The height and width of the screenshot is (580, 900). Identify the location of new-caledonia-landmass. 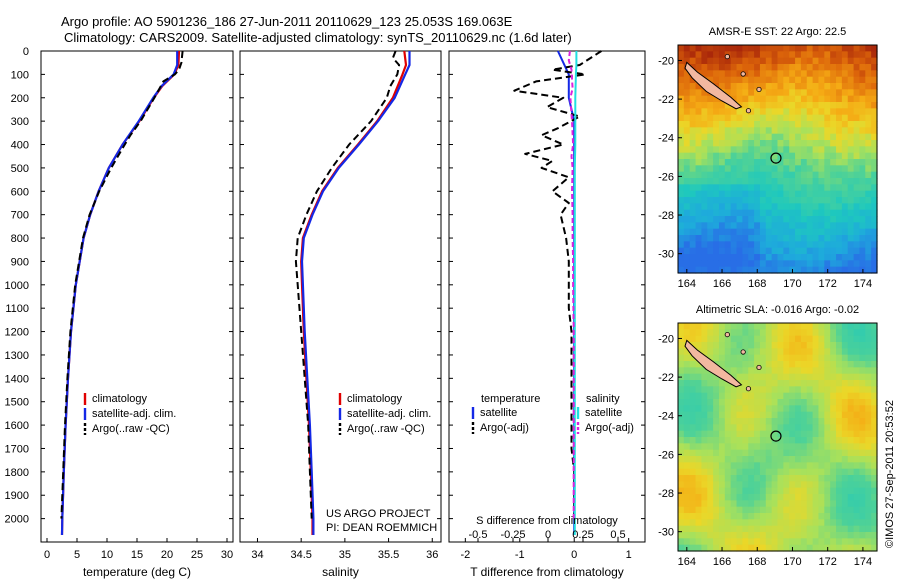
(713, 363).